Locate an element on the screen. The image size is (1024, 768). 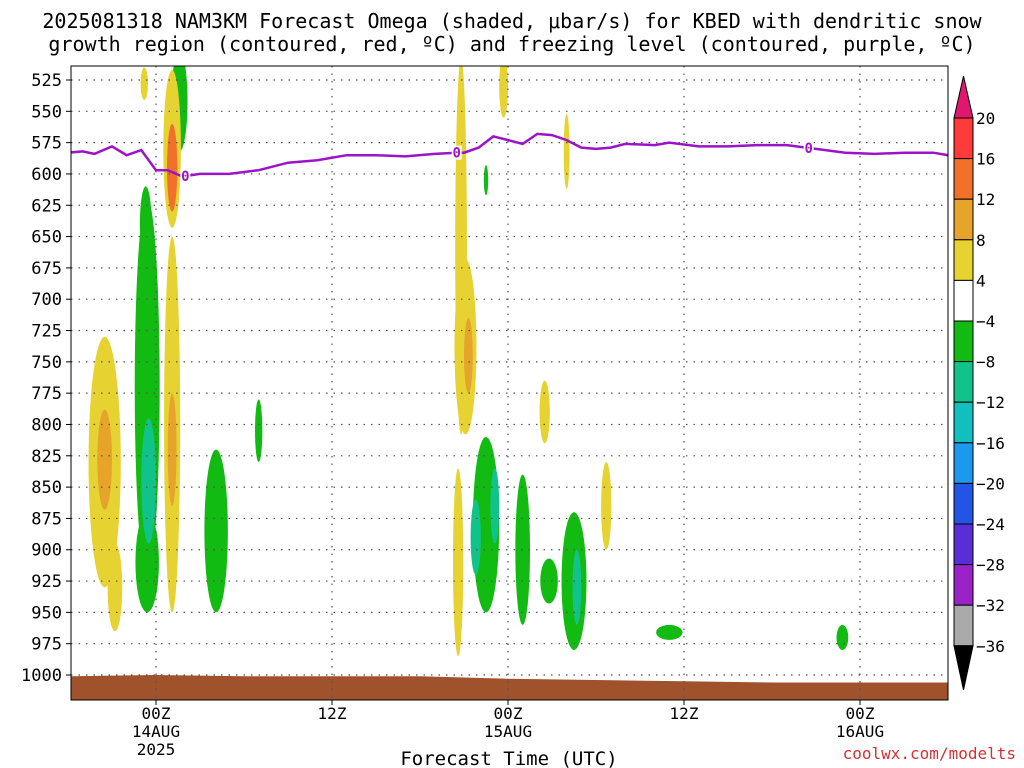
colorbar-label: 12 is located at coordinates (985, 199).